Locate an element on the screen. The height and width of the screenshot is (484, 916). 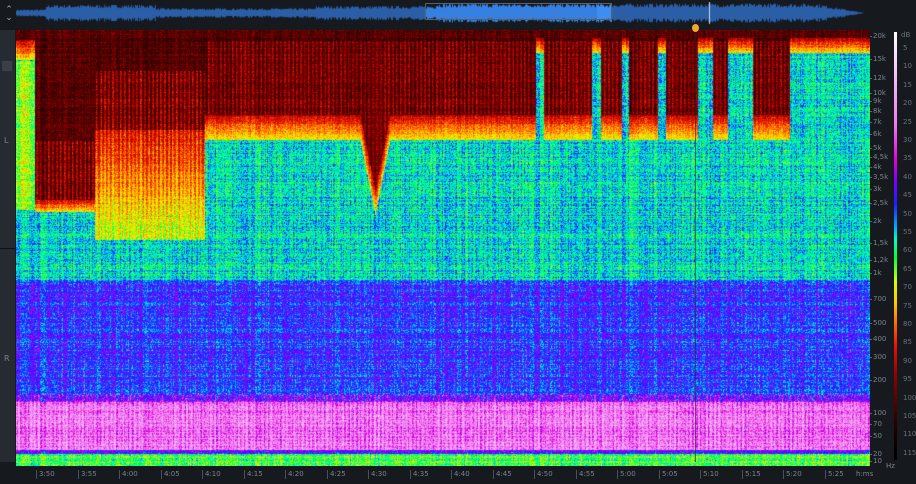
db-tick-label: 110 is located at coordinates (909, 434).